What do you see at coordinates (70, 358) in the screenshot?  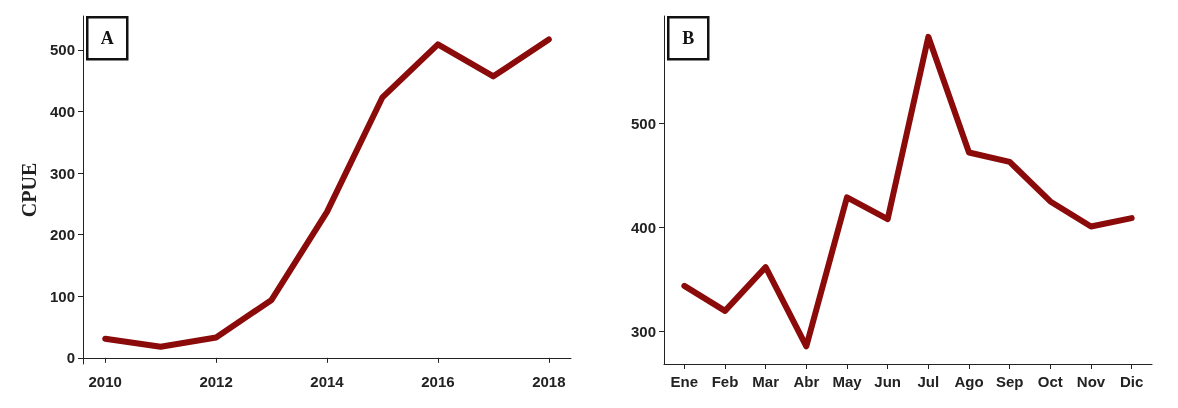 I see `y-tick-label: 0` at bounding box center [70, 358].